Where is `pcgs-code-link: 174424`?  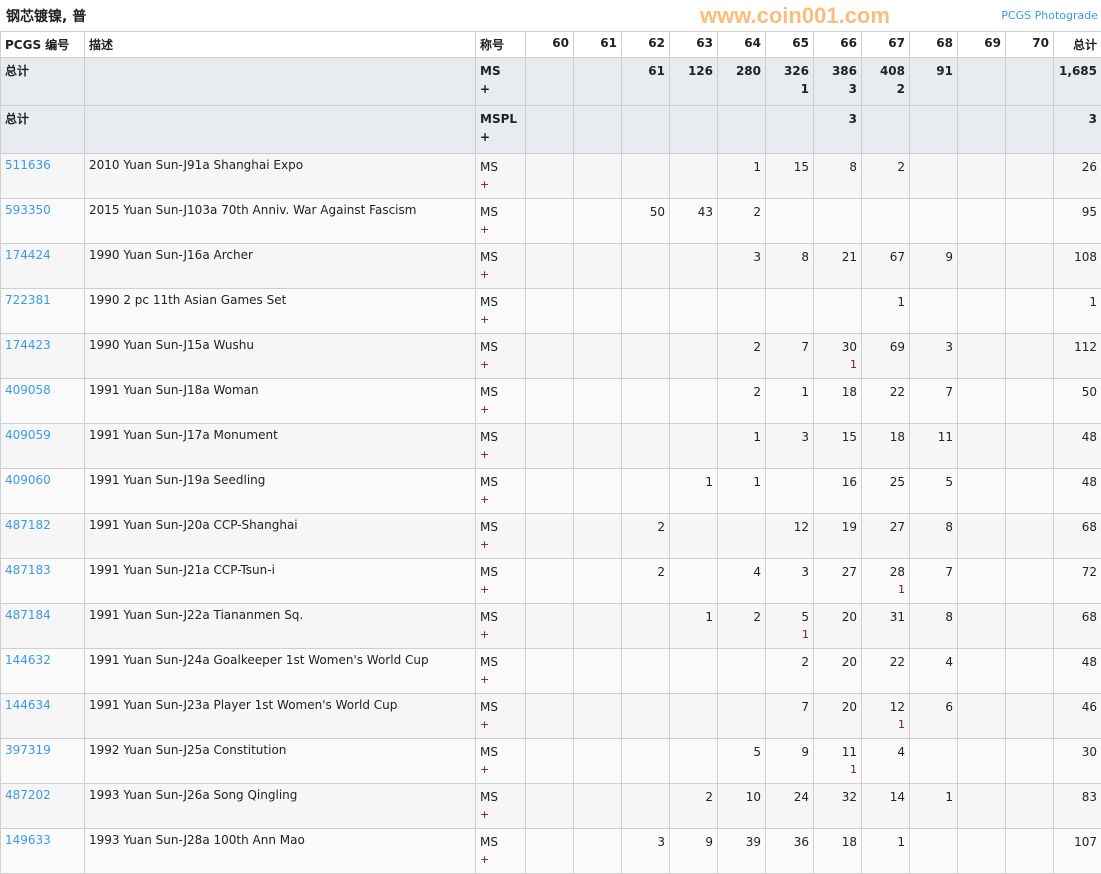 pcgs-code-link: 174424 is located at coordinates (28, 255).